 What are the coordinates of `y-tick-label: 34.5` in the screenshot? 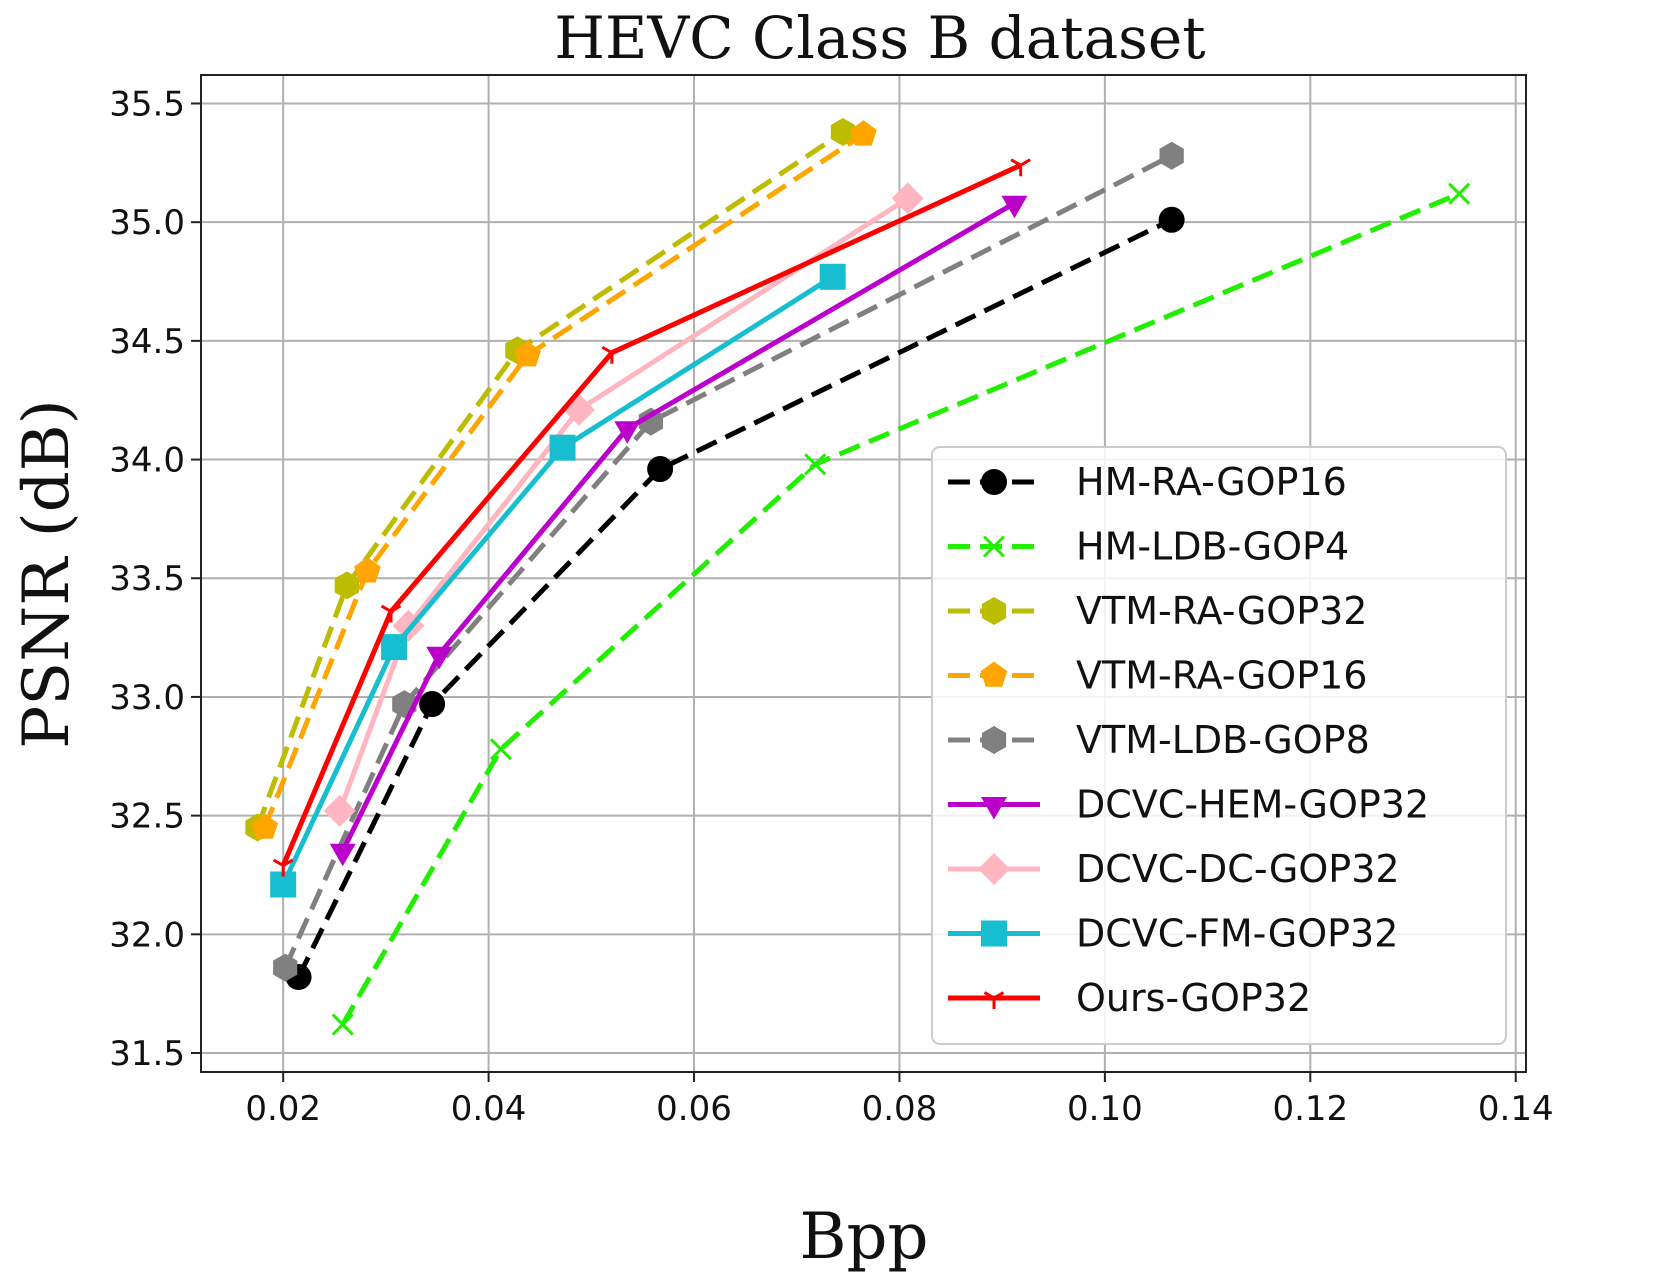 It's located at (147, 342).